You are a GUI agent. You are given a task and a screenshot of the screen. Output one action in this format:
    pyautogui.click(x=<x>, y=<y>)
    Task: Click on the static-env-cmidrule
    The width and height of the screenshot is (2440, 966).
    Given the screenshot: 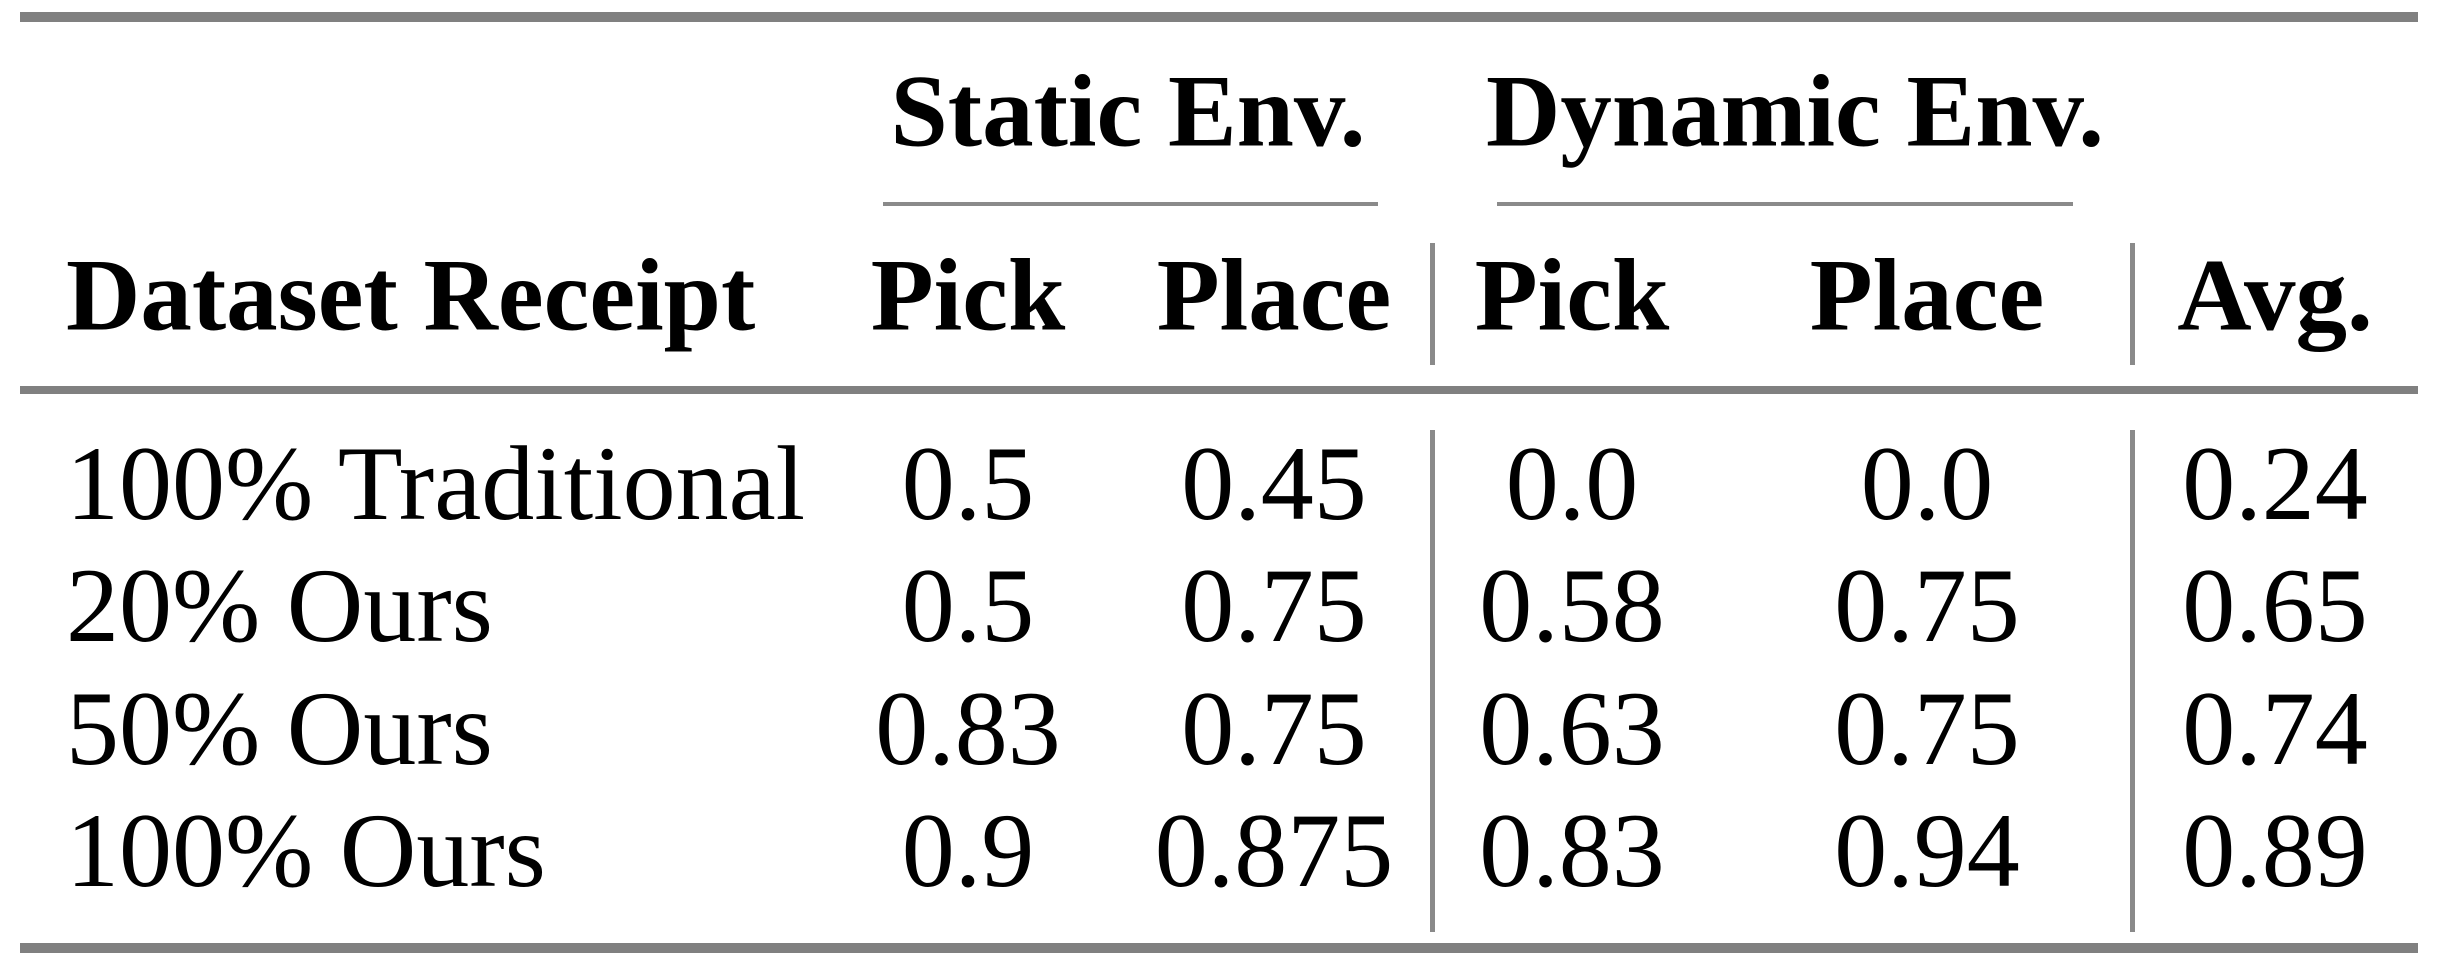 What is the action you would take?
    pyautogui.click(x=1130, y=204)
    